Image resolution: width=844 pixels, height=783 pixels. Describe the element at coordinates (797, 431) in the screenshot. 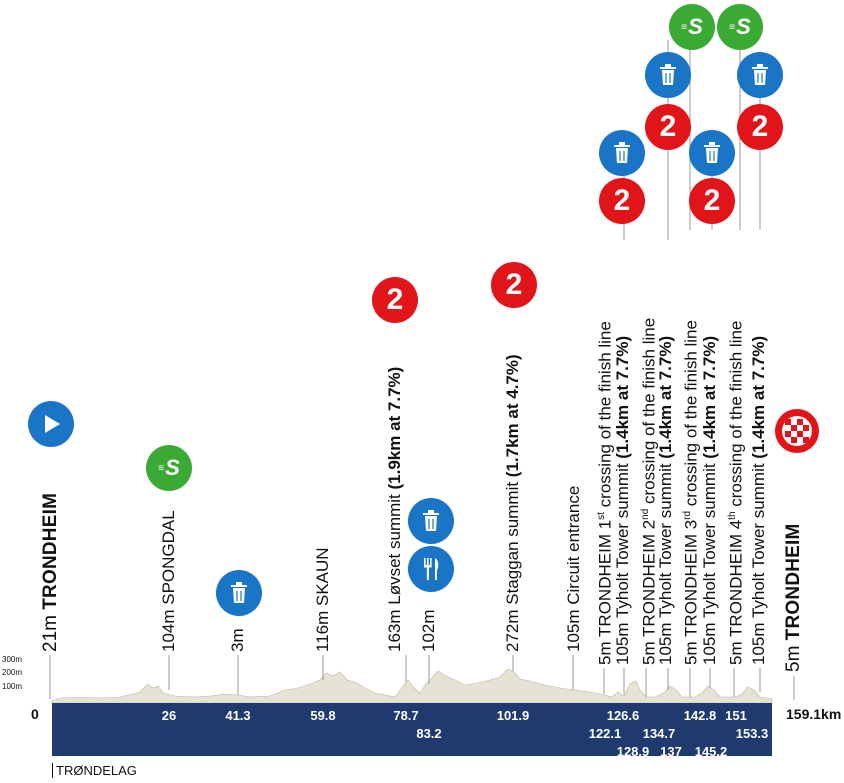

I see `finish-flag-icon` at that location.